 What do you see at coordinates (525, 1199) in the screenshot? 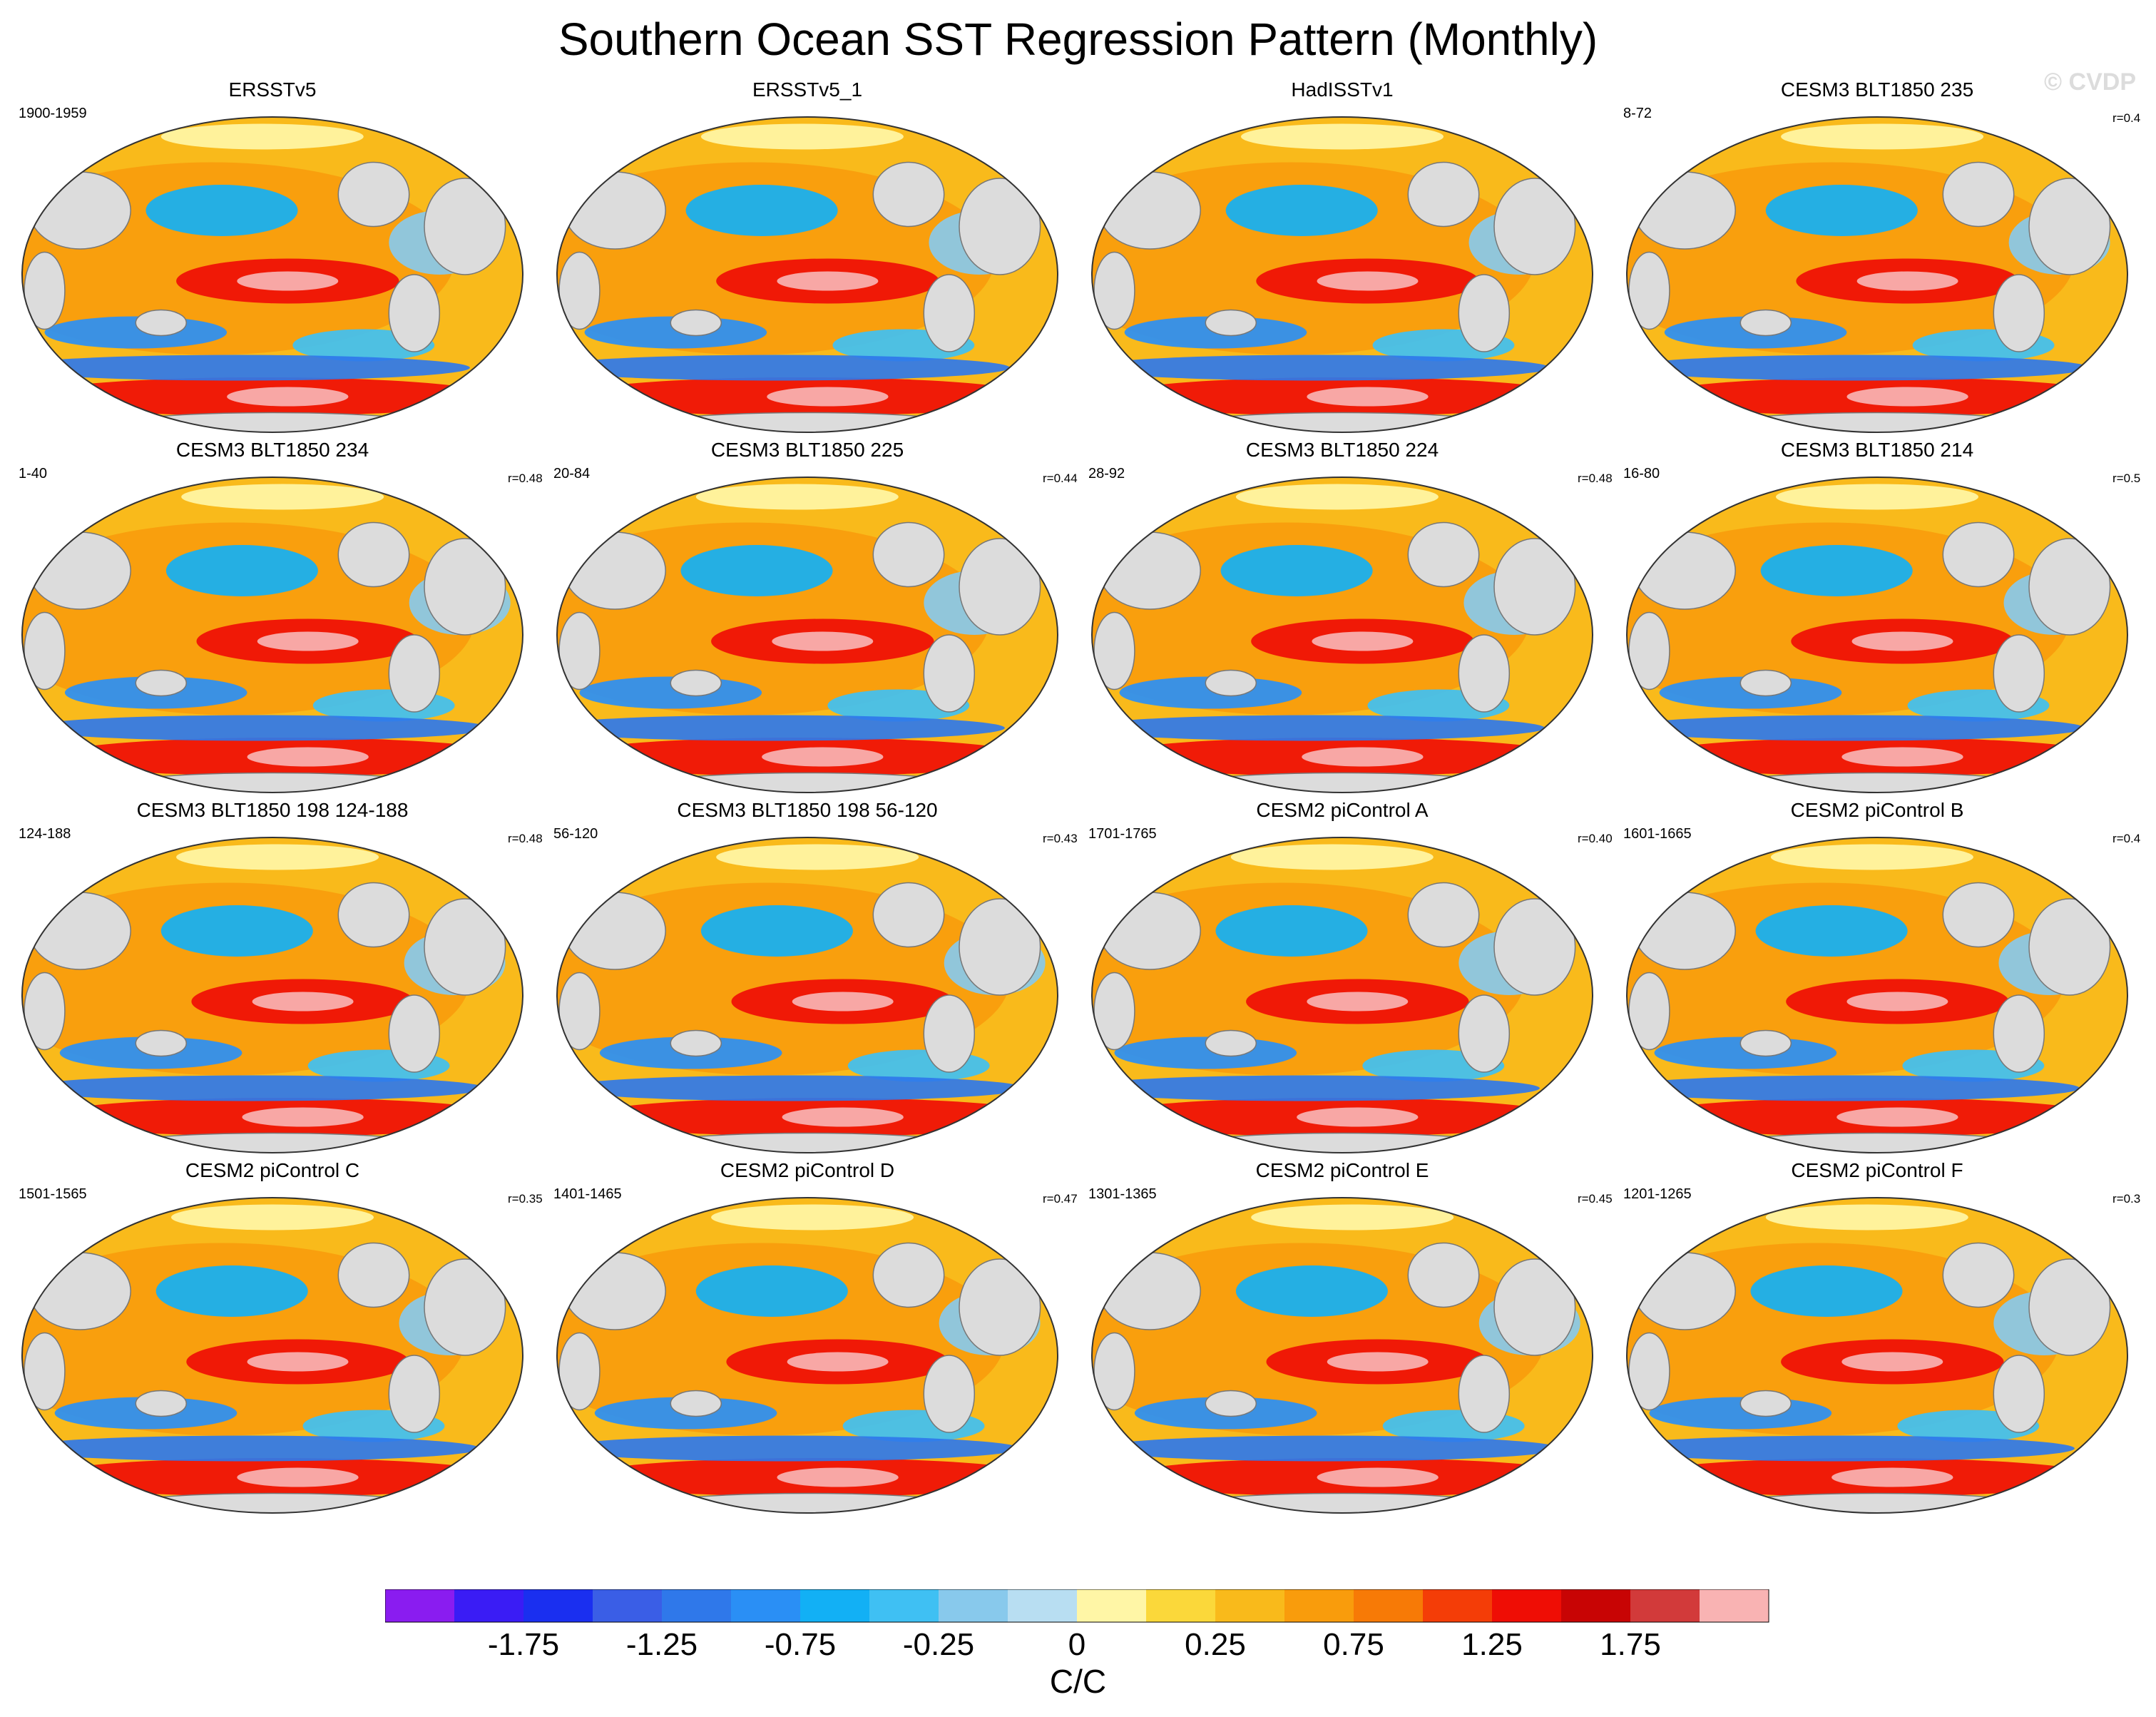
I see `panel-correlation: r=0.35` at bounding box center [525, 1199].